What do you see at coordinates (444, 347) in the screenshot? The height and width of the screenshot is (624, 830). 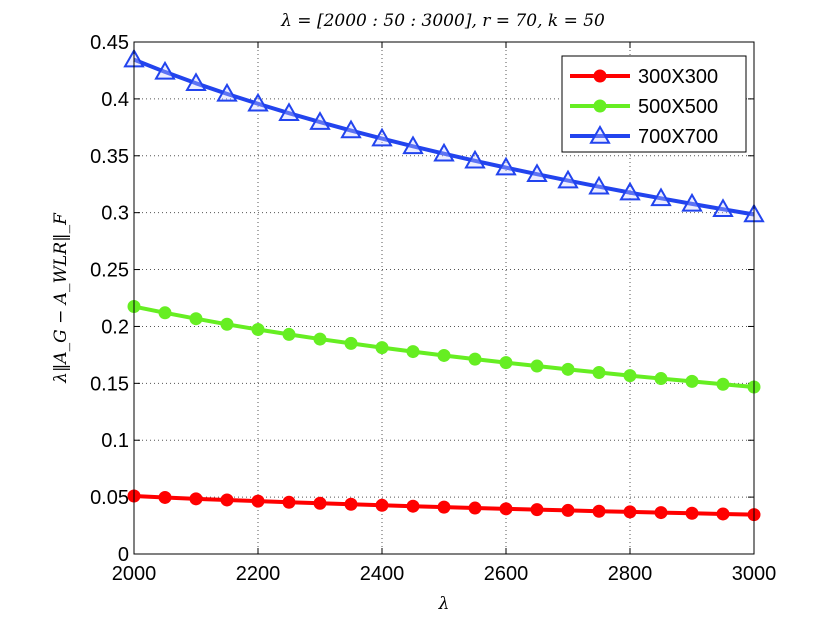 I see `series-500X500` at bounding box center [444, 347].